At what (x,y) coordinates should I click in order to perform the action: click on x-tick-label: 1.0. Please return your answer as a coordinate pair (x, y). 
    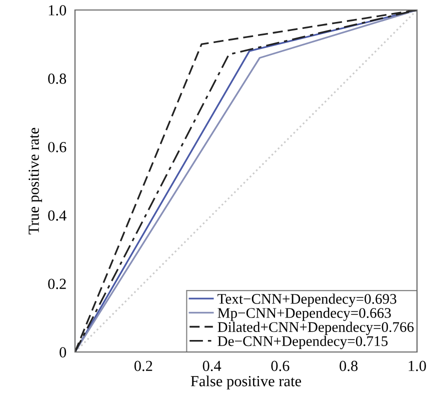
    Looking at the image, I should click on (417, 366).